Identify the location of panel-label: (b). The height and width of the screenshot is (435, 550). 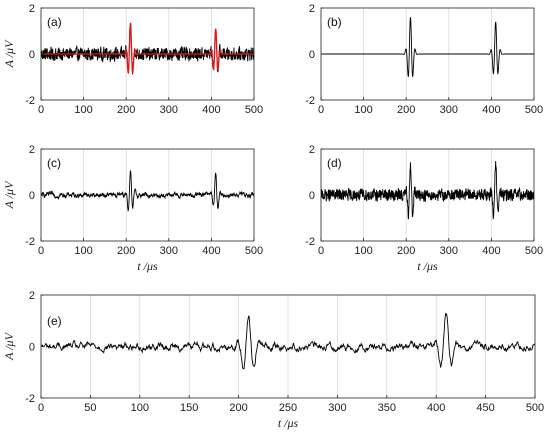
(334, 22).